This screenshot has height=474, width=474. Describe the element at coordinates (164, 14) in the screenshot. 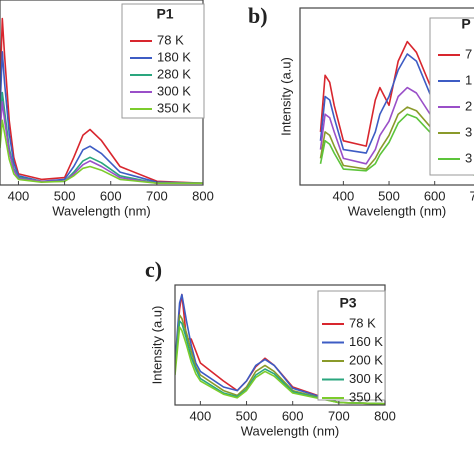

I see `legend-title: P1` at that location.